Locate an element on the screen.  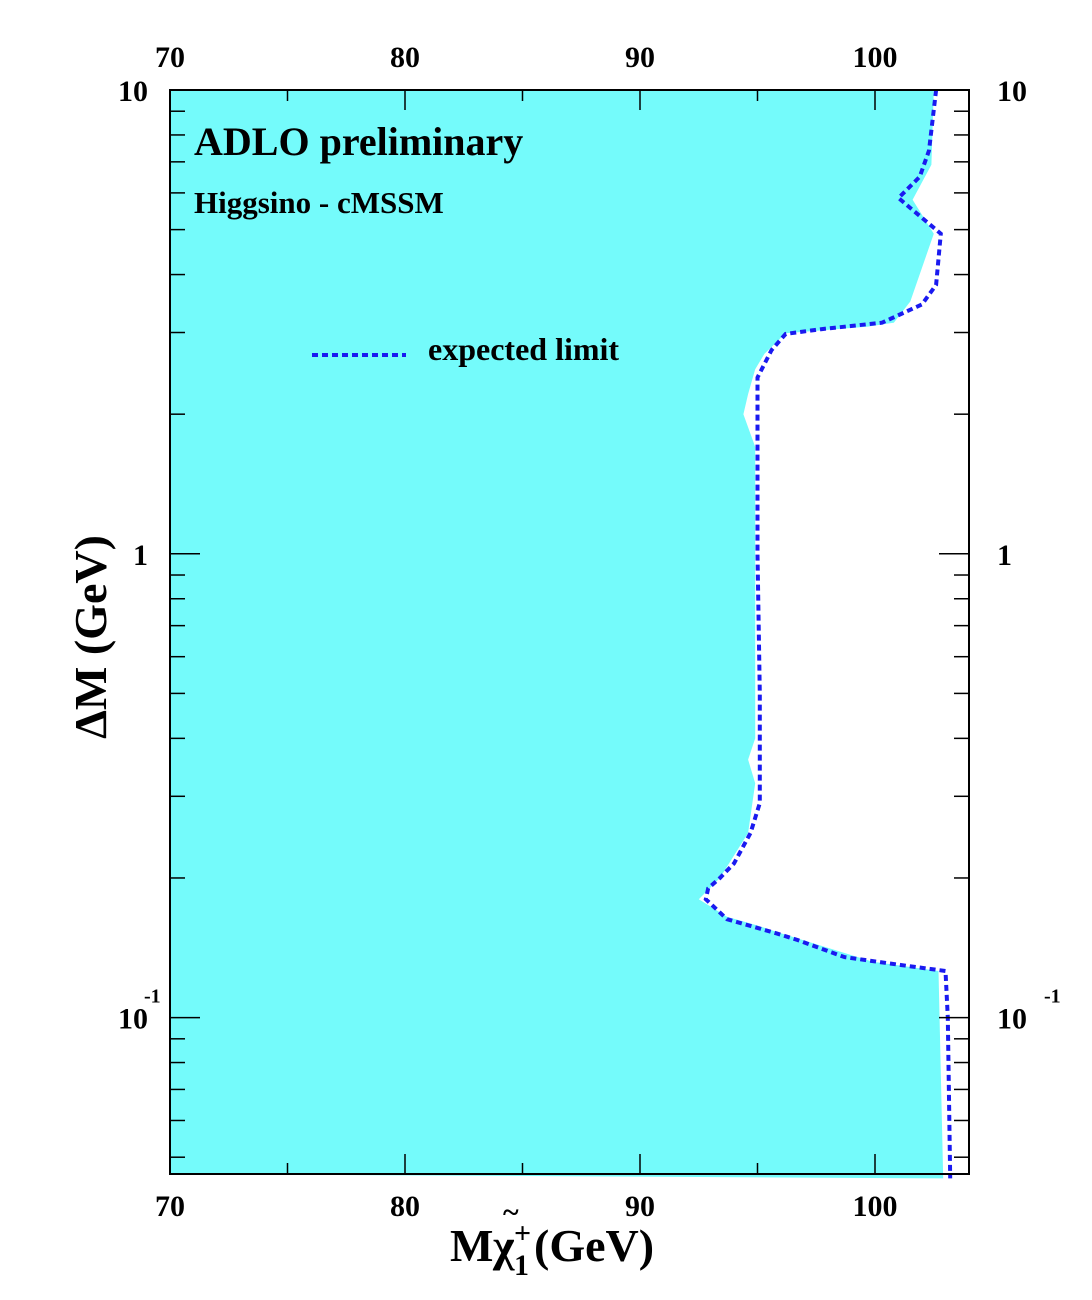
legend: expected limit is located at coordinates (465, 349).